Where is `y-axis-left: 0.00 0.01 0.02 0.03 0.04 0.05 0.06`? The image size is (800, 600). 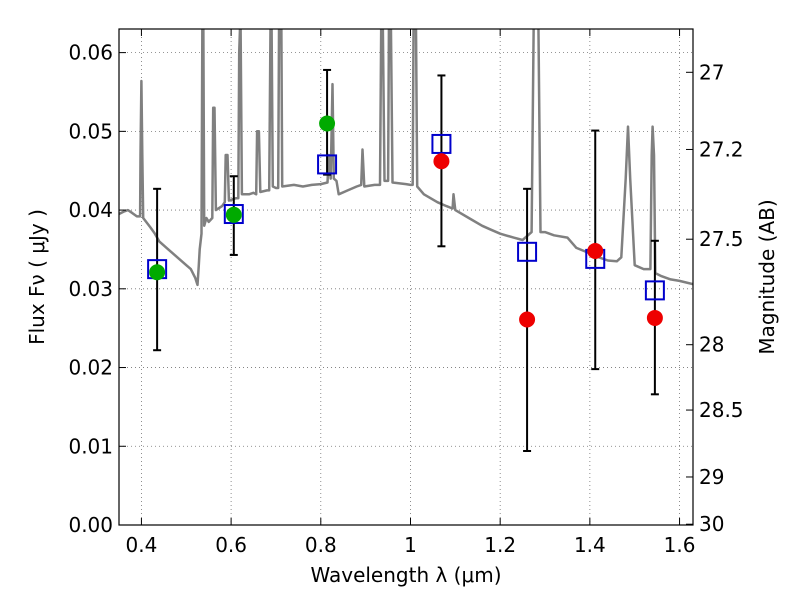 y-axis-left: 0.00 0.01 0.02 0.03 0.04 0.05 0.06 is located at coordinates (97, 289).